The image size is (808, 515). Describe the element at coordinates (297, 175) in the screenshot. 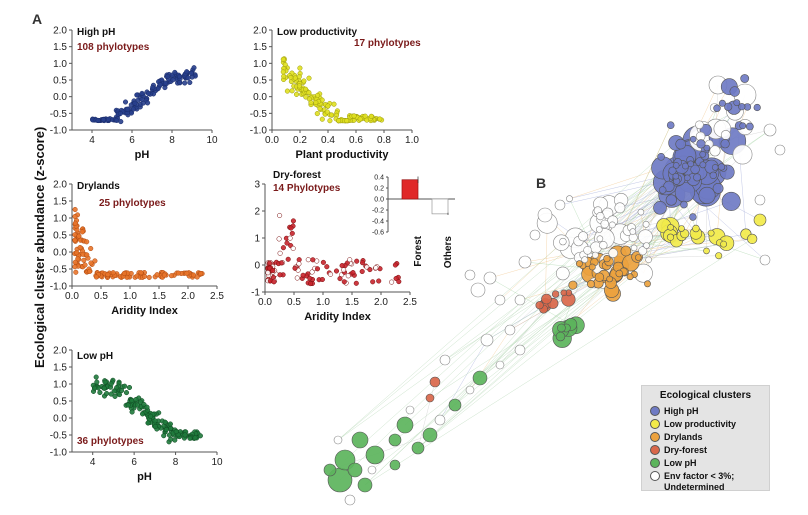

I see `plot-title: Dry-forest` at that location.